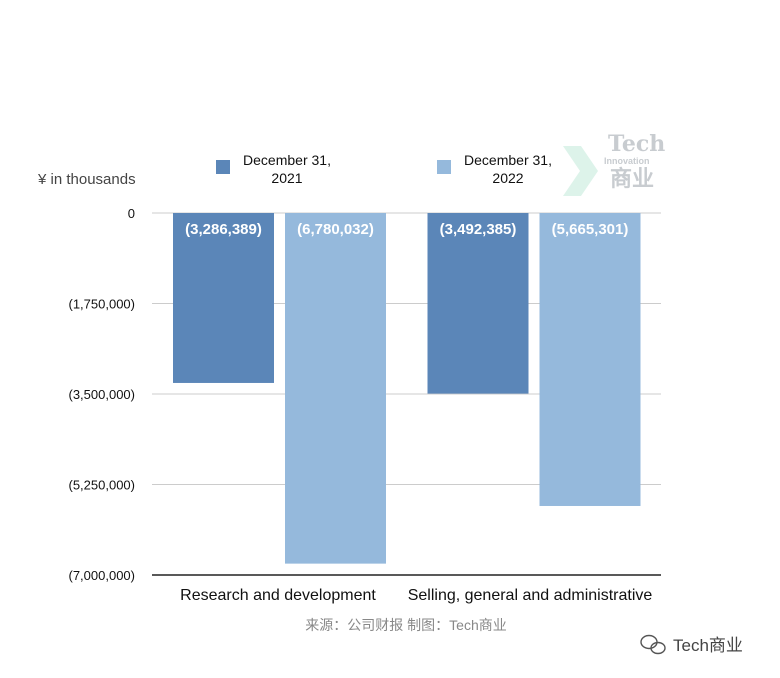  I want to click on y-tick-label: (3,500,000), so click(102, 394).